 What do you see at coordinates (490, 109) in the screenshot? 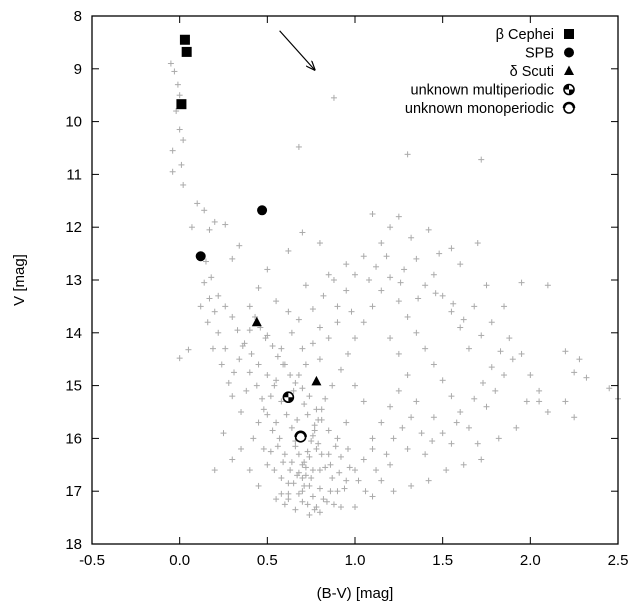
I see `legend-item-unknown-monoperiodic: unknown monoperiodic` at bounding box center [490, 109].